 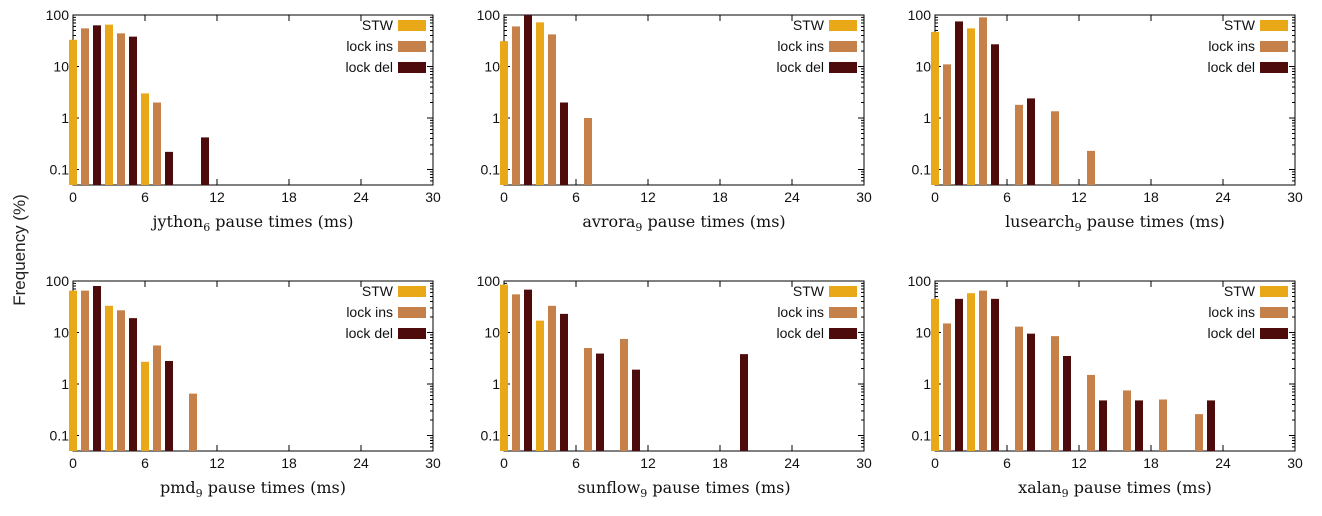 I want to click on x-axis-label: lusearch9 pause times (ms), so click(x=1115, y=223).